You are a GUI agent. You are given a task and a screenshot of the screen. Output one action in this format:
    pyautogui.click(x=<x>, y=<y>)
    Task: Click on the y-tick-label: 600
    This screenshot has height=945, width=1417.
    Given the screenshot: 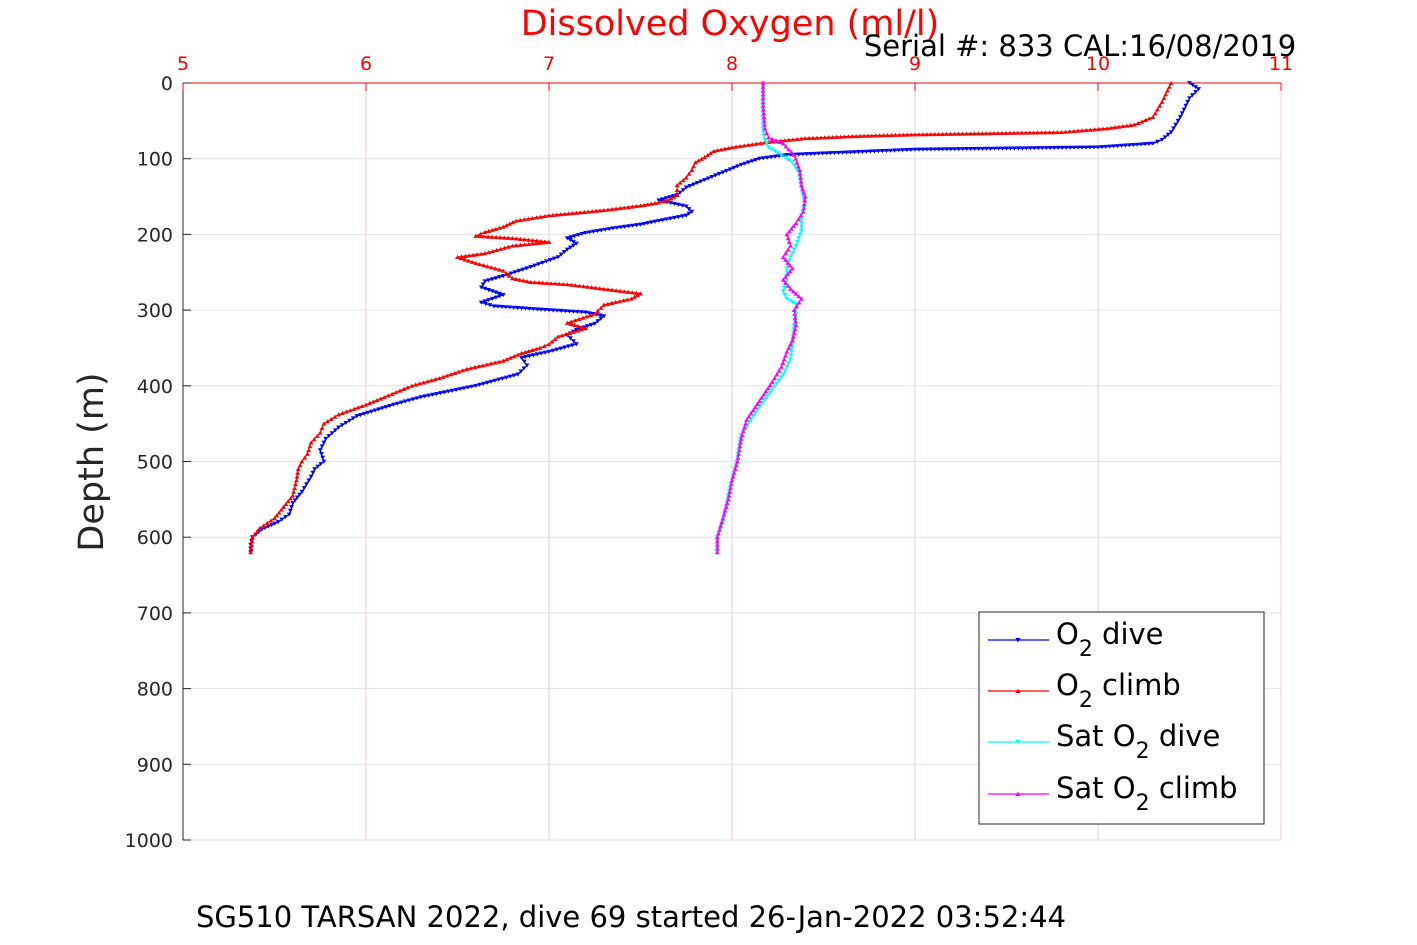 What is the action you would take?
    pyautogui.click(x=155, y=538)
    